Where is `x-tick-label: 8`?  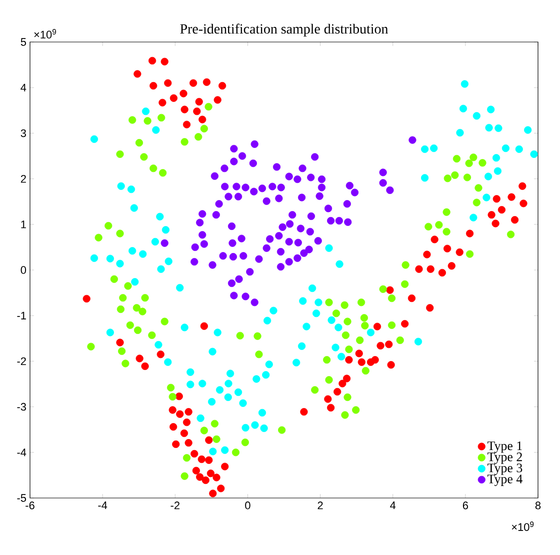 x-tick-label: 8 is located at coordinates (538, 506).